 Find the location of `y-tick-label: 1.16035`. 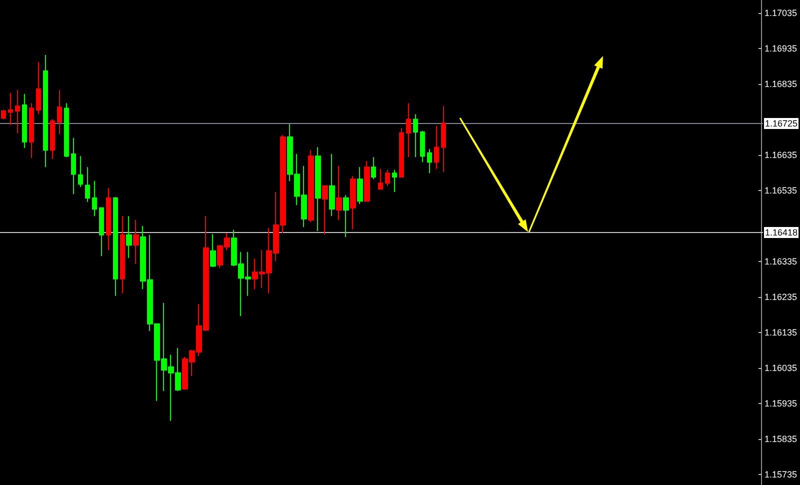

y-tick-label: 1.16035 is located at coordinates (781, 367).